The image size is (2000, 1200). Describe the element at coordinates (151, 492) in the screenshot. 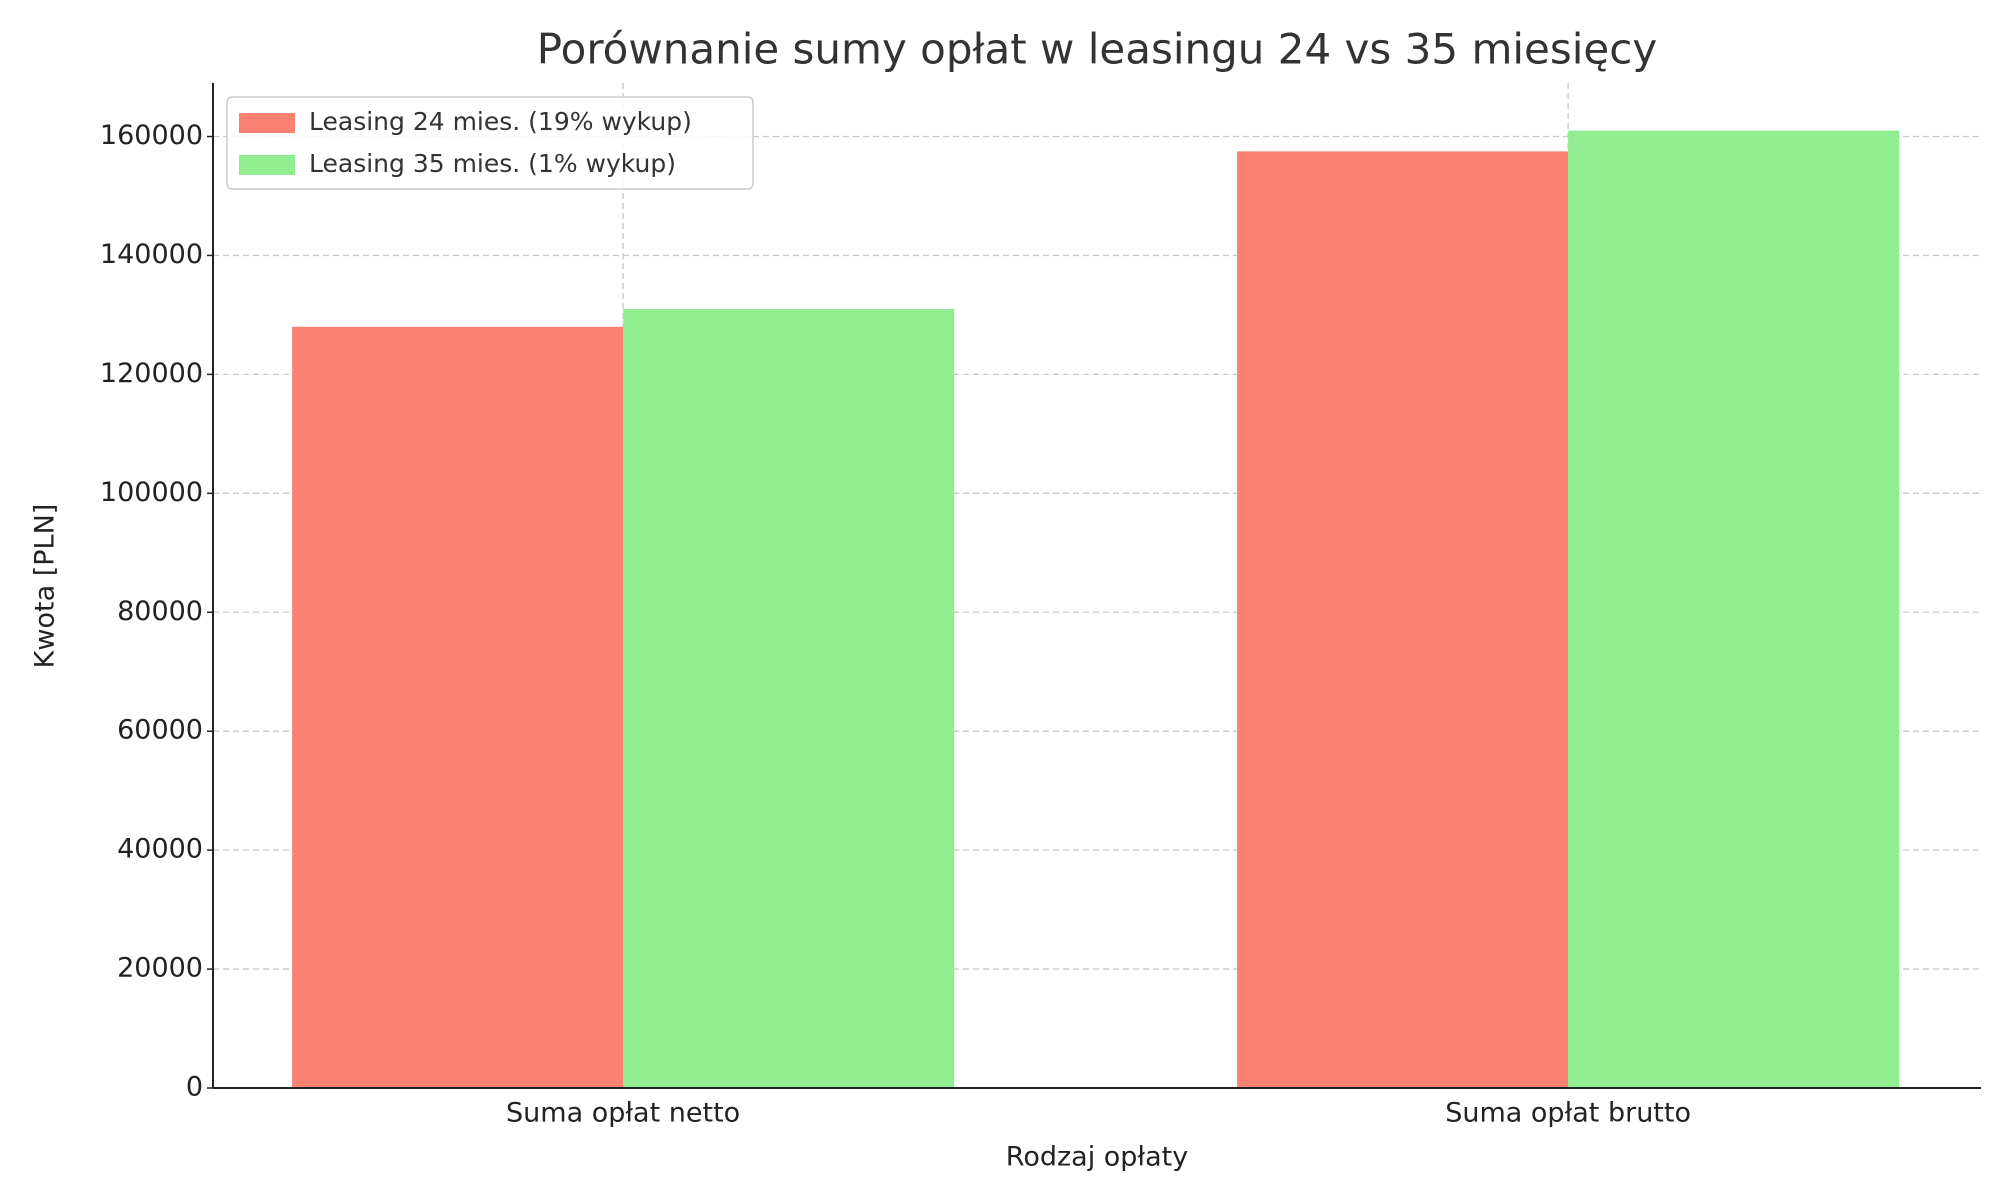

I see `y-tick-label: 100000` at that location.